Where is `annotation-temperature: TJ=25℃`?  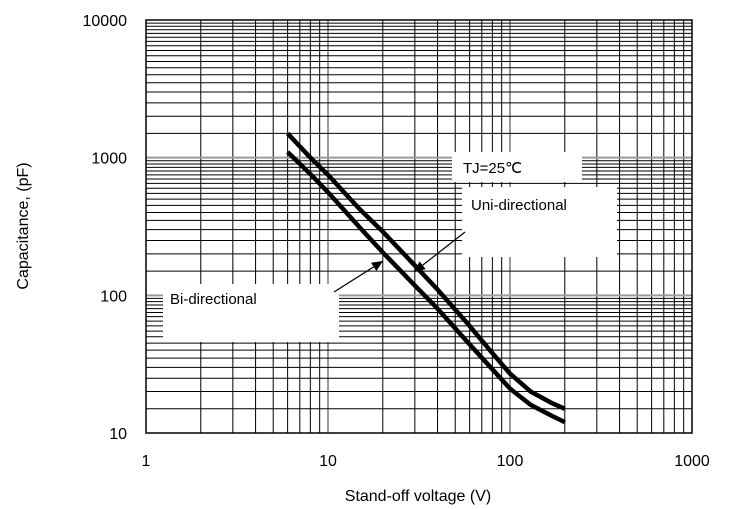 annotation-temperature: TJ=25℃ is located at coordinates (492, 168).